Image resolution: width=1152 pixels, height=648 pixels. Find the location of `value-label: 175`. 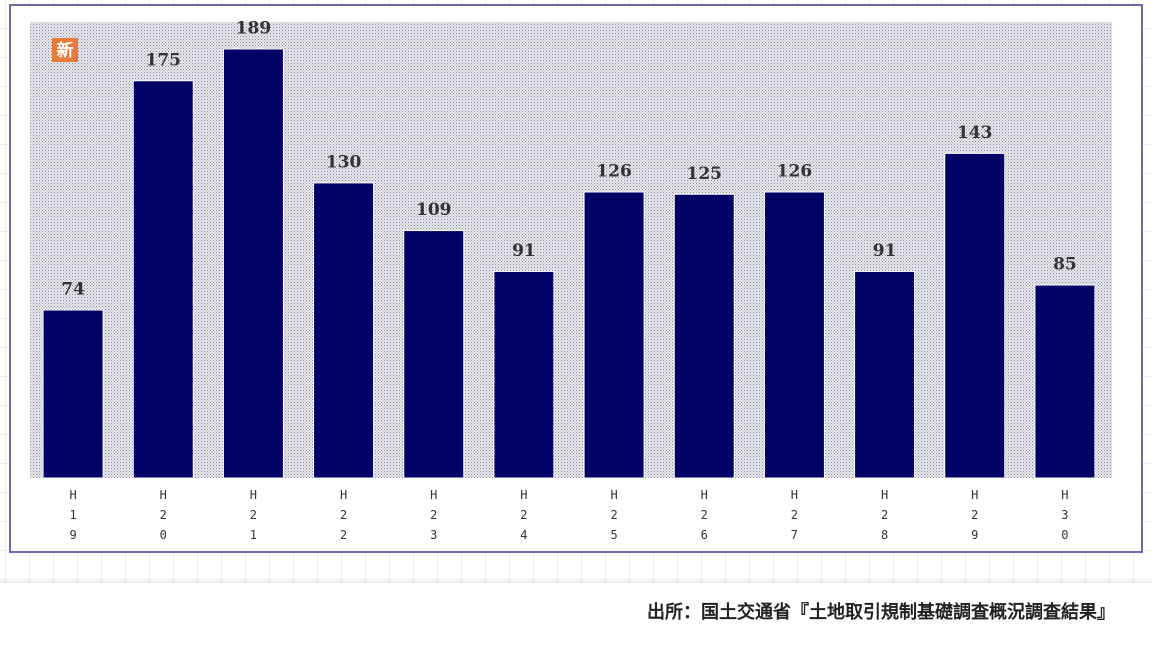

value-label: 175 is located at coordinates (164, 60).